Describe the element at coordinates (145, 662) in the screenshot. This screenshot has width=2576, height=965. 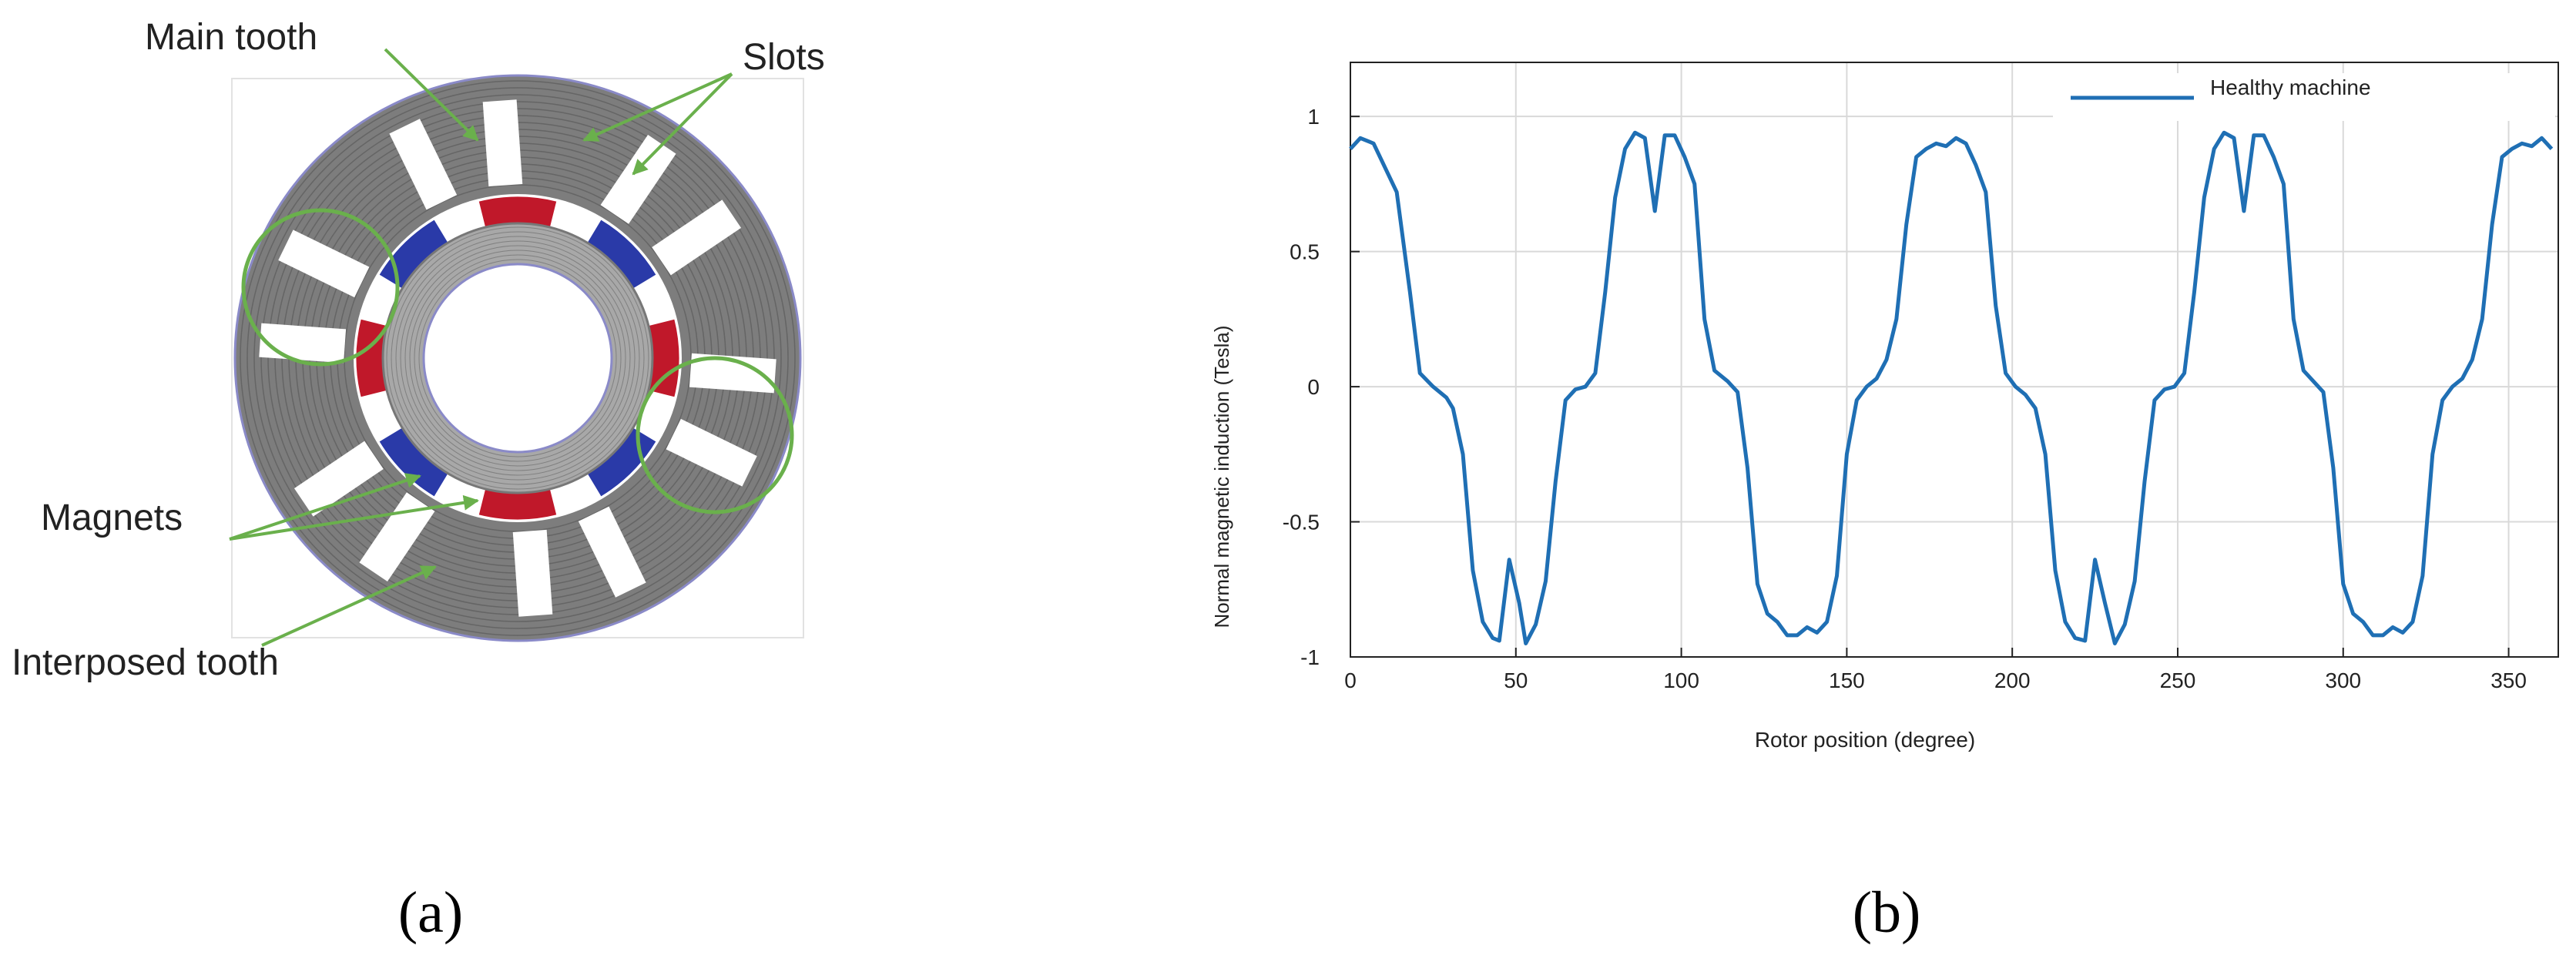
I see `diagram-label: Interposed tooth` at that location.